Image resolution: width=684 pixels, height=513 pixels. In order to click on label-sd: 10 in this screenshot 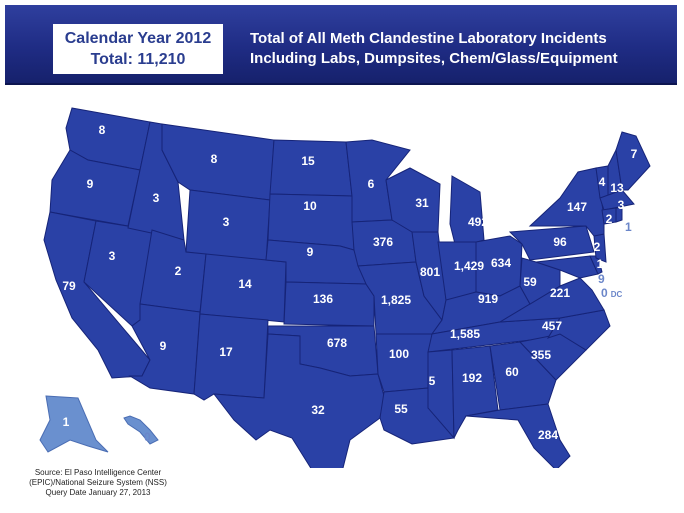, I will do `click(310, 206)`.